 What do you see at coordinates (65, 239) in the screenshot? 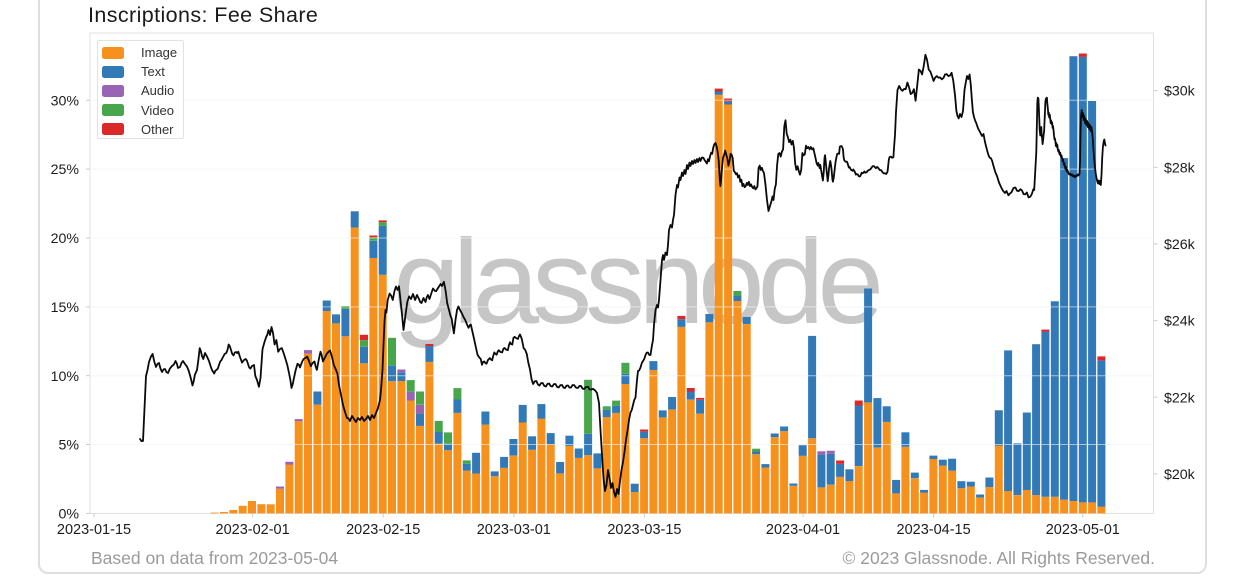
I see `svg-text: 20%` at bounding box center [65, 239].